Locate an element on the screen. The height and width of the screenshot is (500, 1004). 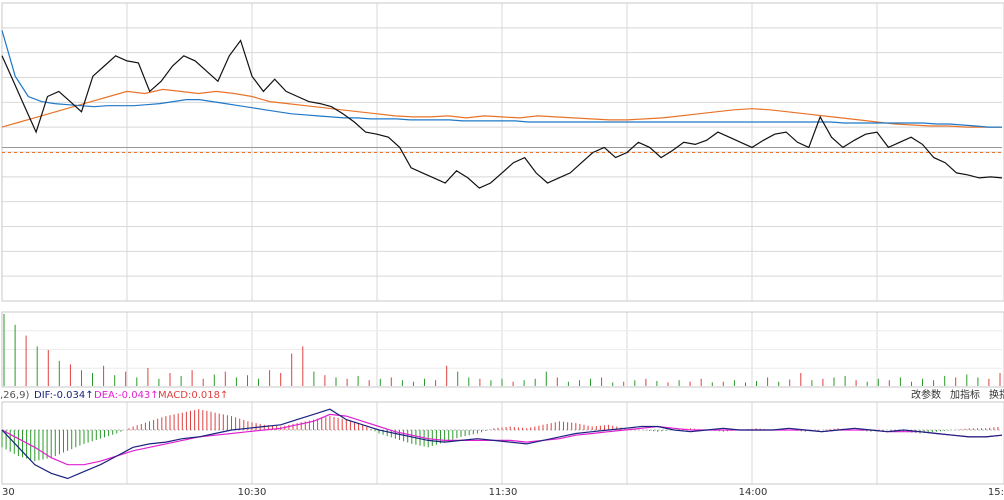
dif-series is located at coordinates (502, 444).